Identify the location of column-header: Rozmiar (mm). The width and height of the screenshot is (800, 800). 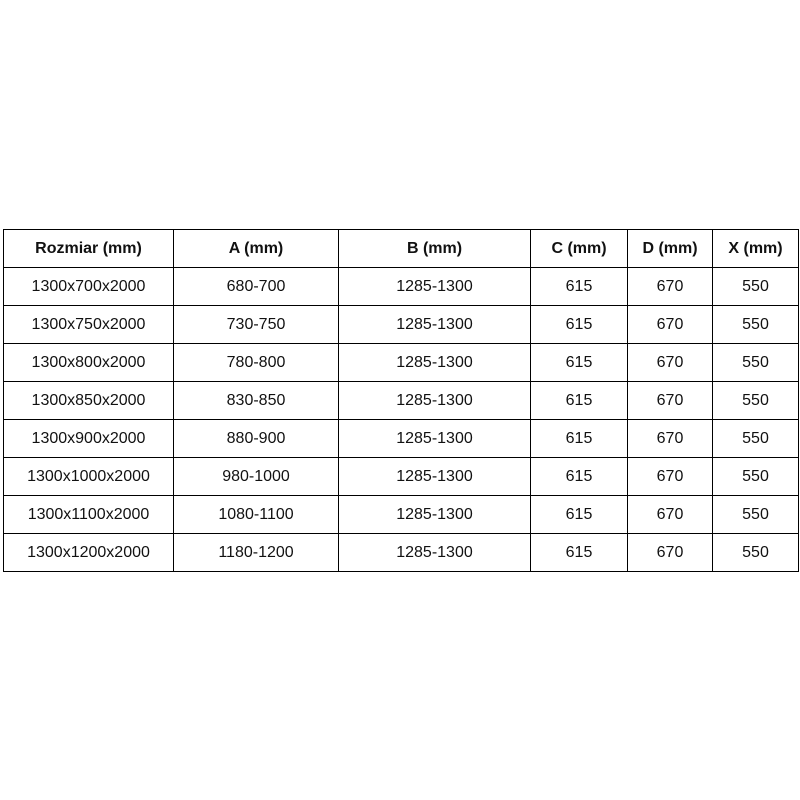
(88, 248).